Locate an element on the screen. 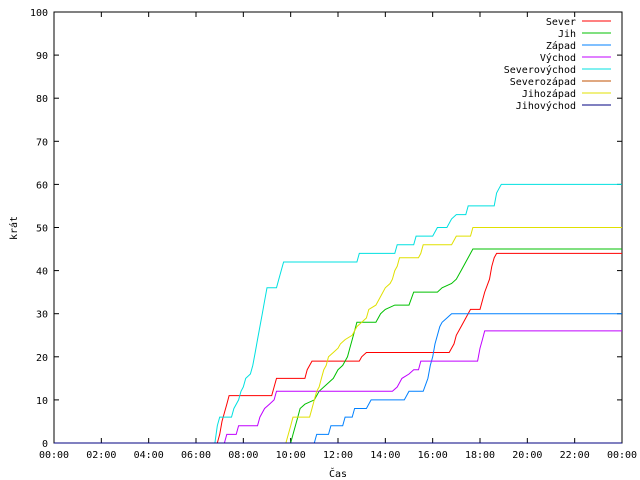 The image size is (640, 480). x-tick-label: 08:00 is located at coordinates (243, 455).